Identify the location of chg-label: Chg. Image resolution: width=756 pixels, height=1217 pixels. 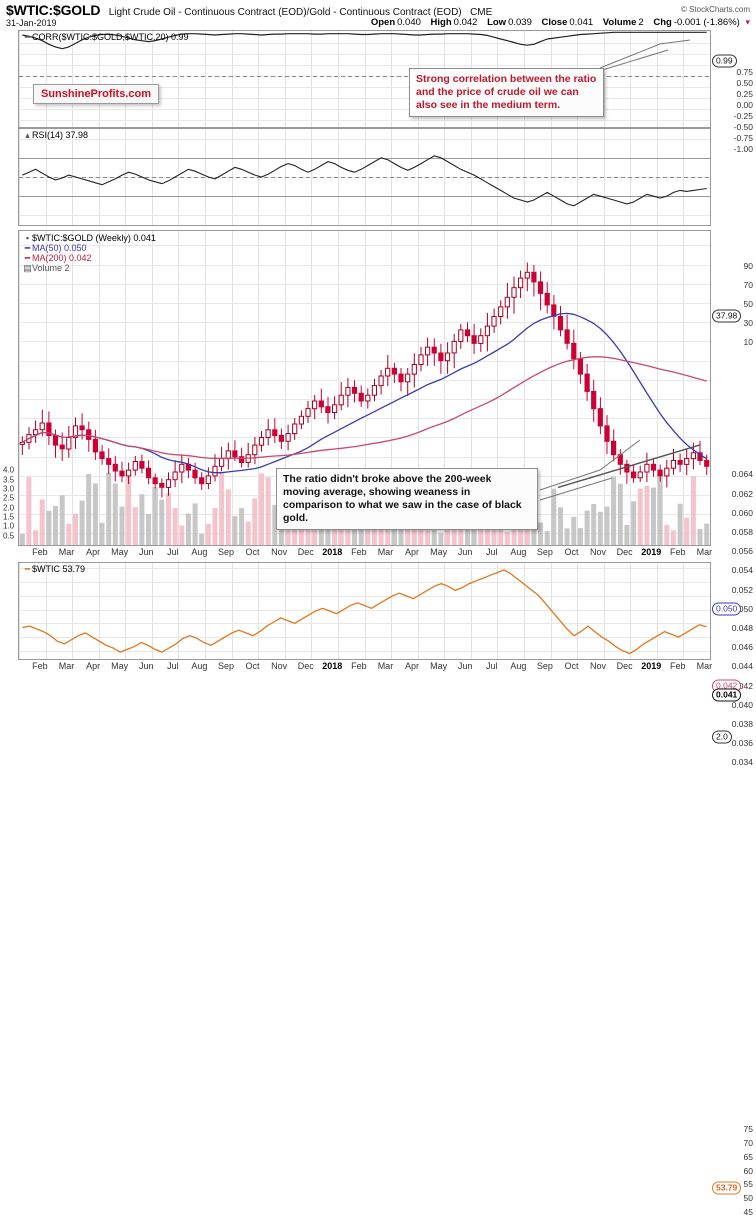
(662, 22).